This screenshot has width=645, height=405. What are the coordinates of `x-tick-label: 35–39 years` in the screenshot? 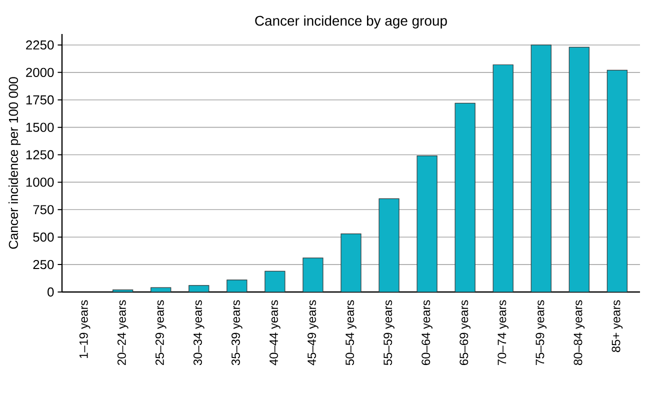 It's located at (237, 333).